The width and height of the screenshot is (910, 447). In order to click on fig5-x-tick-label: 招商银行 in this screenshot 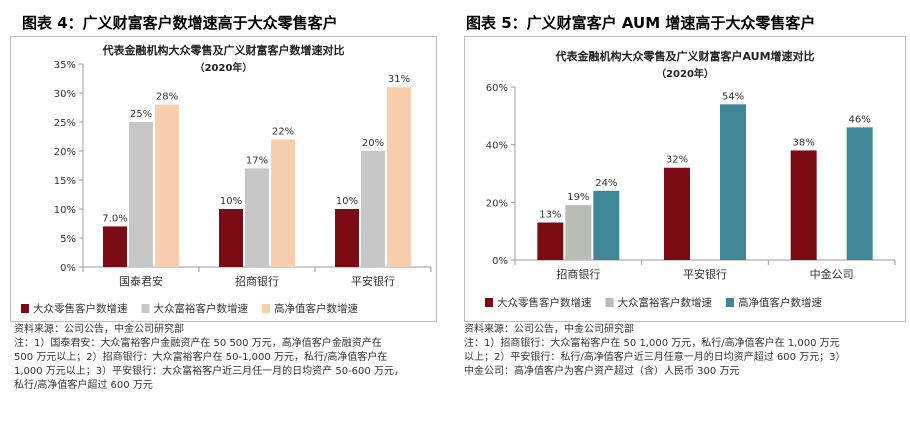, I will do `click(578, 274)`.